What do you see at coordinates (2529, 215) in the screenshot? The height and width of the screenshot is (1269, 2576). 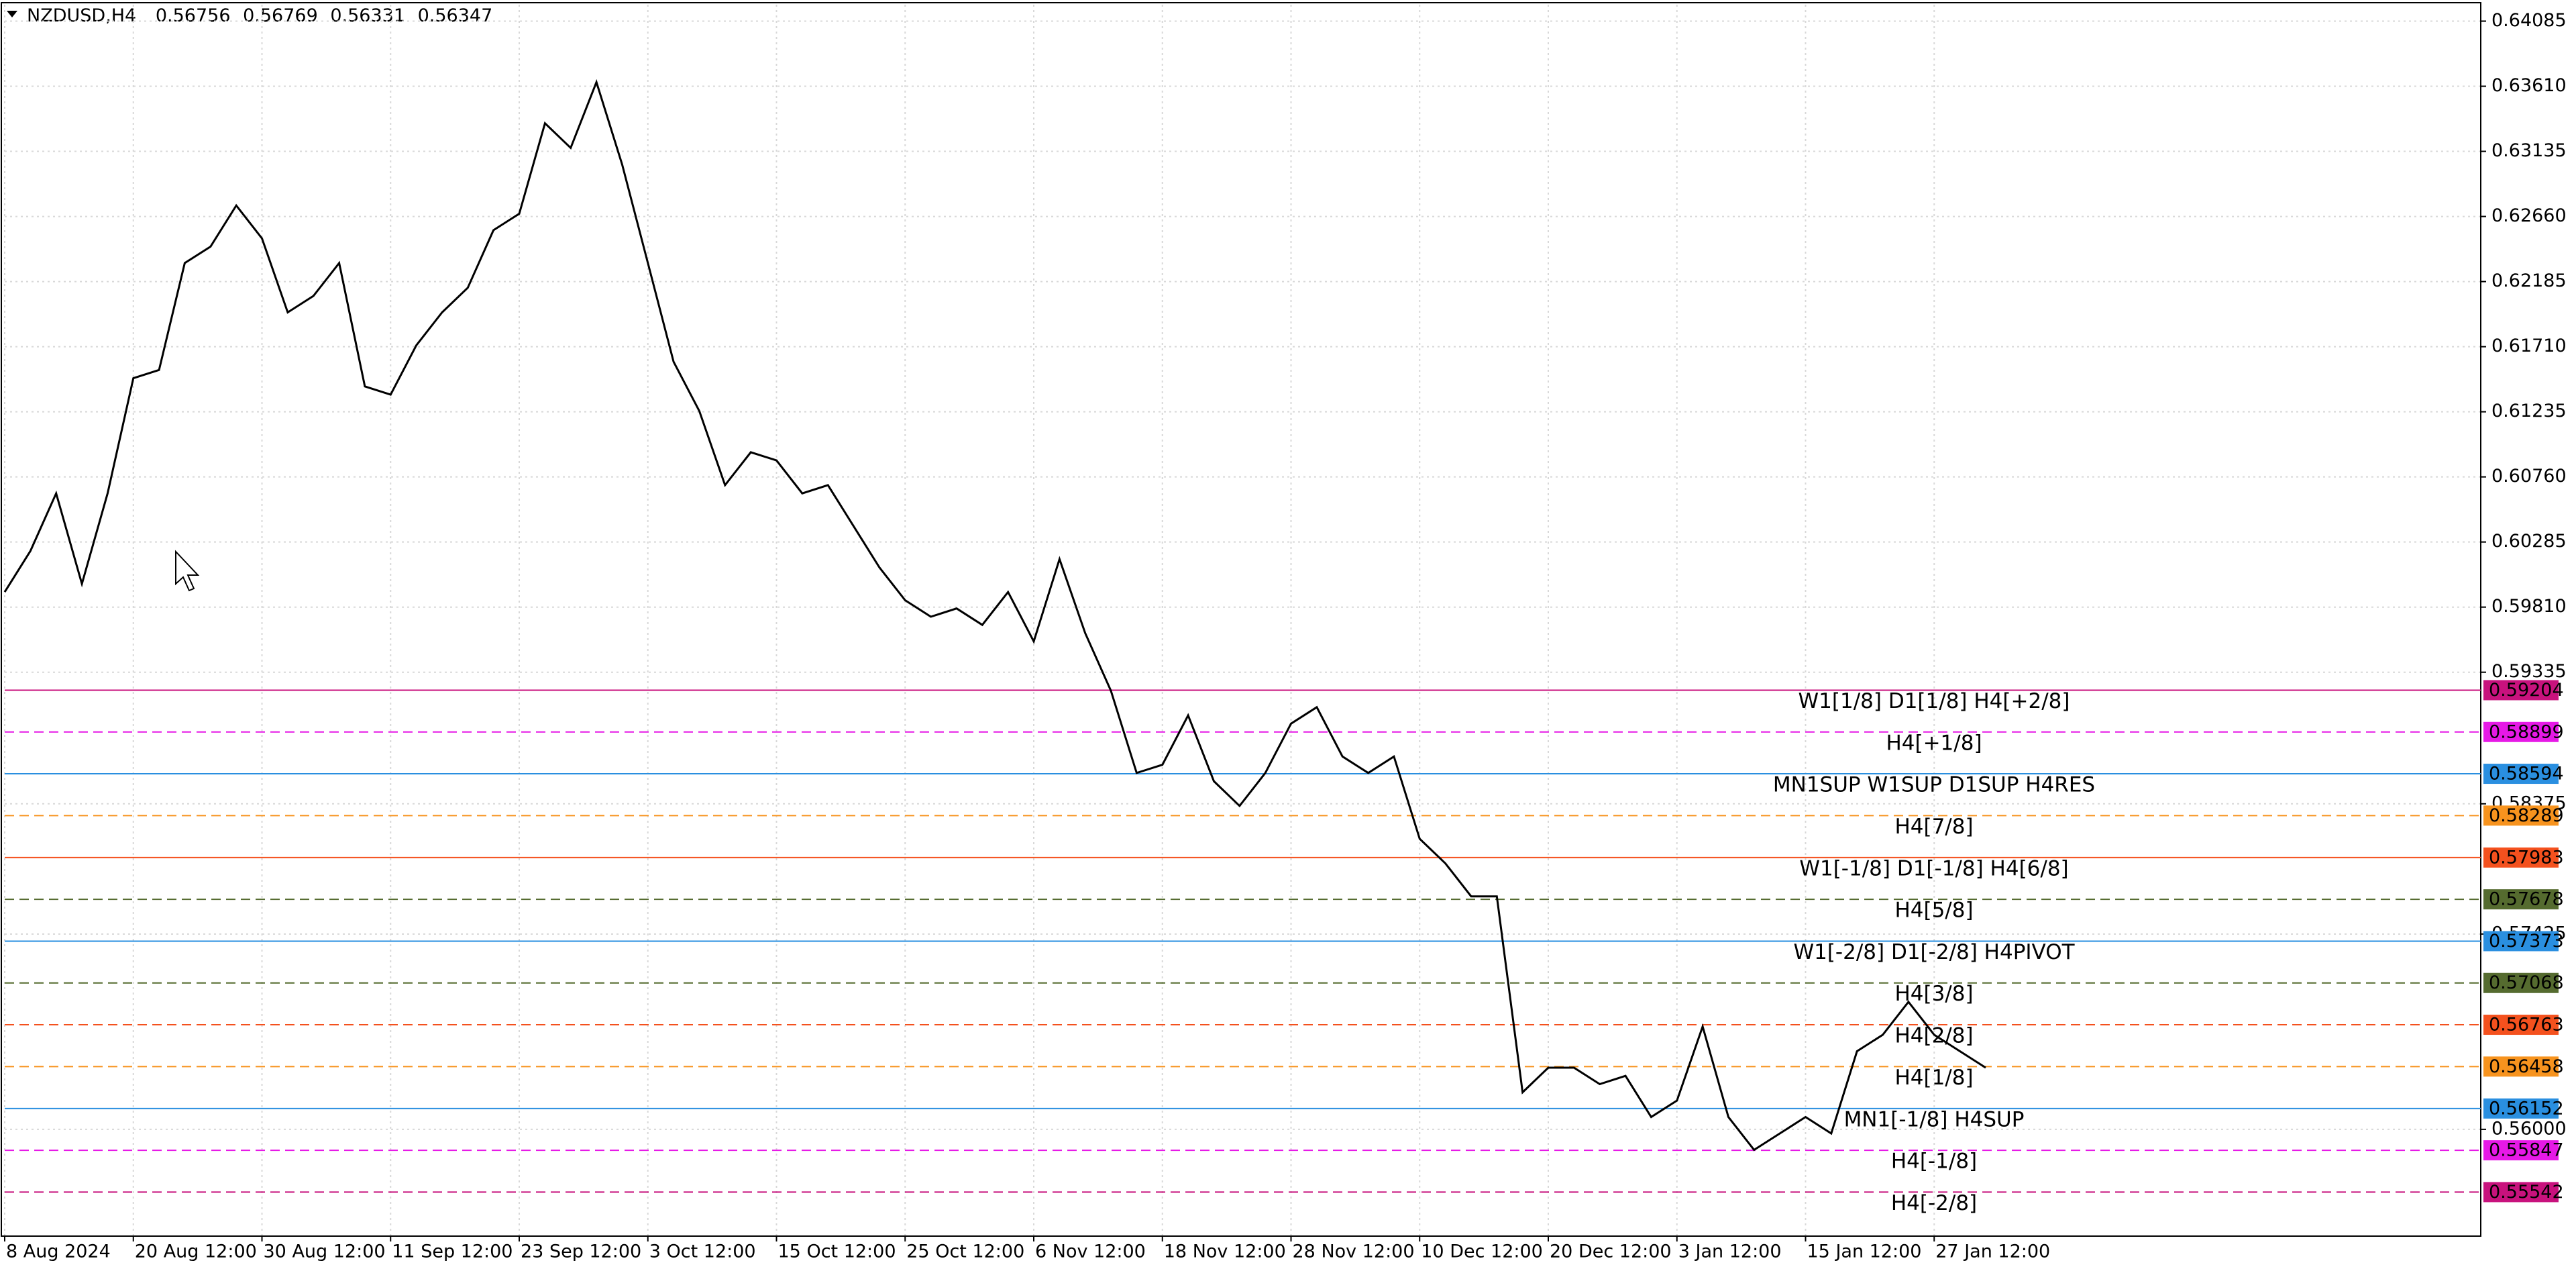 I see `y-tick-label: 0.62660` at bounding box center [2529, 215].